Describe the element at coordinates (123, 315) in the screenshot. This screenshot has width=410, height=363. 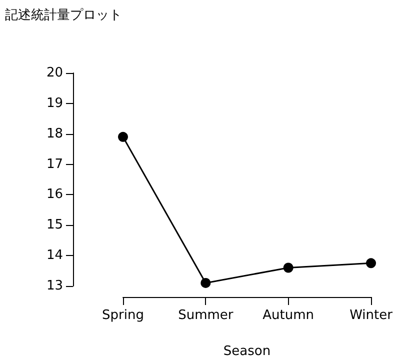
I see `x-tick-label: Spring` at that location.